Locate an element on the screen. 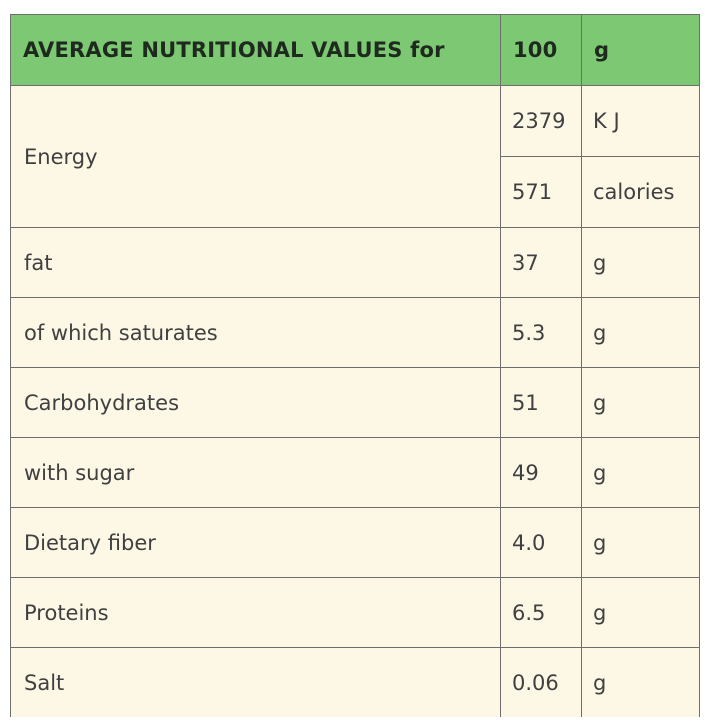 The image size is (705, 722). header-title: AVERAGE NUTRITIONAL VALUES for is located at coordinates (255, 50).